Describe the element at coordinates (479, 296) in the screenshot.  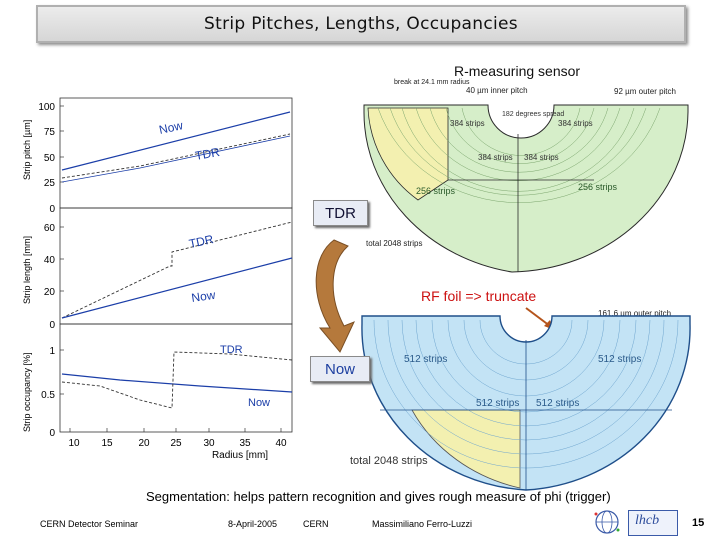
I see `rf-foil-note: RF foil => truncate` at that location.